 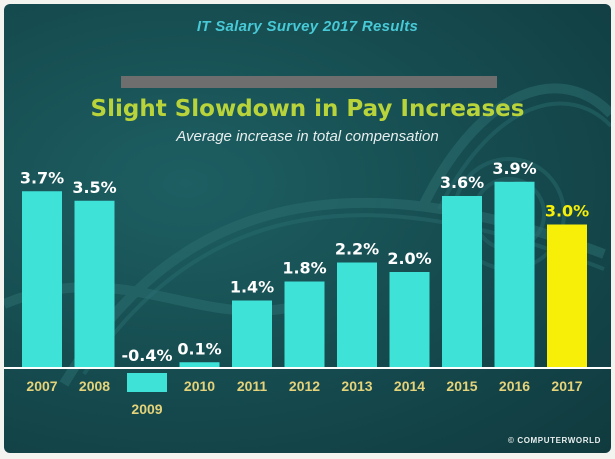 I want to click on title-divider, so click(x=309, y=82).